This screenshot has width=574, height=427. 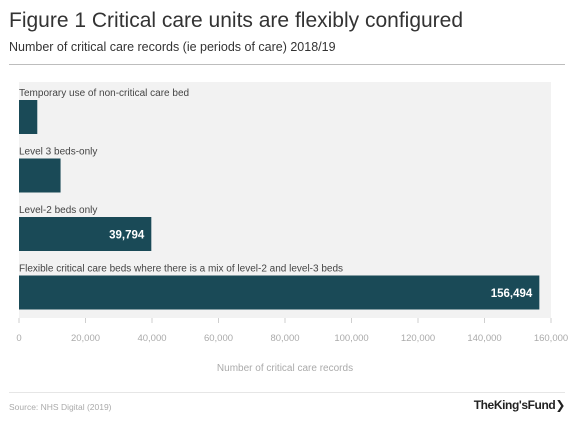 I want to click on x-tick-label: 120,000, so click(x=418, y=338).